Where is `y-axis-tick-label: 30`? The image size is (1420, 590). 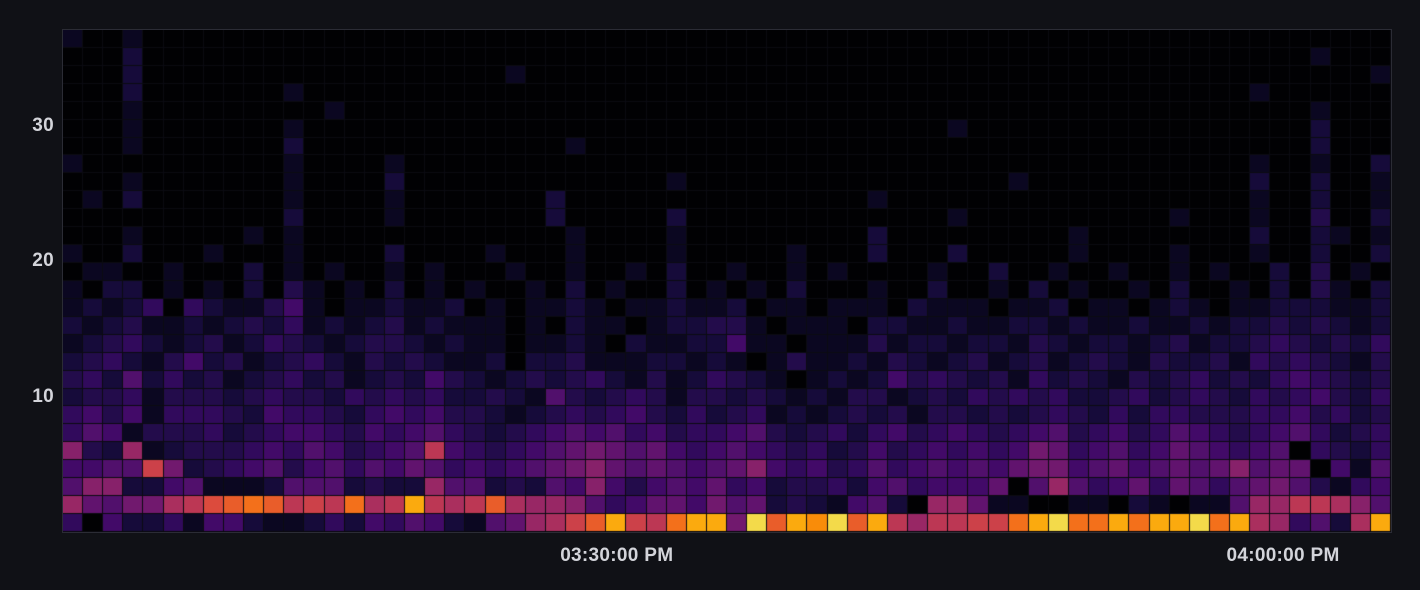 y-axis-tick-label: 30 is located at coordinates (43, 126).